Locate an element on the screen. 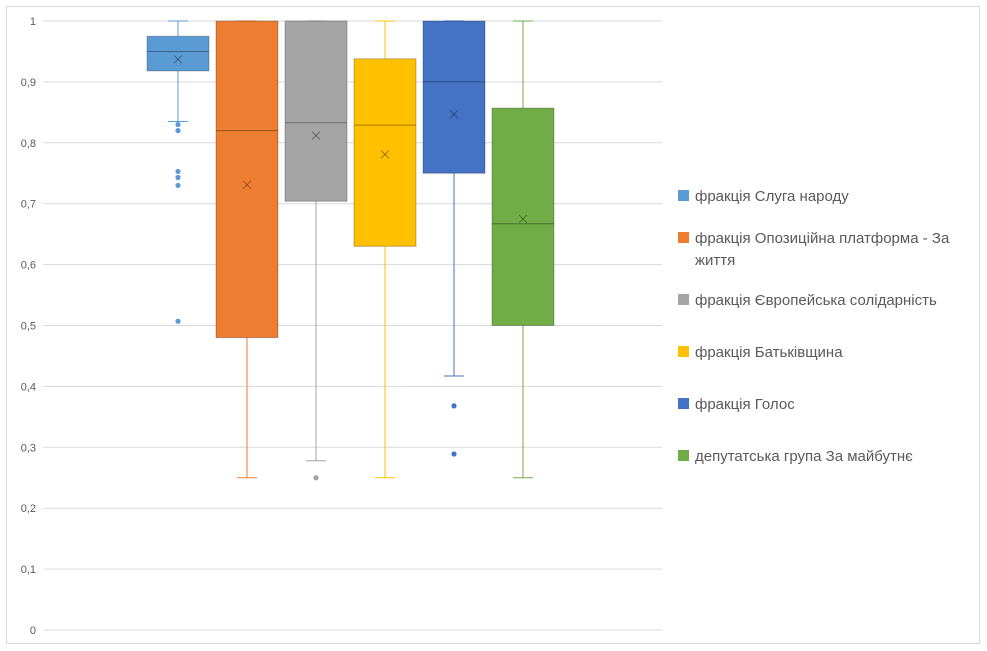 The width and height of the screenshot is (987, 651). y-tick-label: 0,9 is located at coordinates (28, 83).